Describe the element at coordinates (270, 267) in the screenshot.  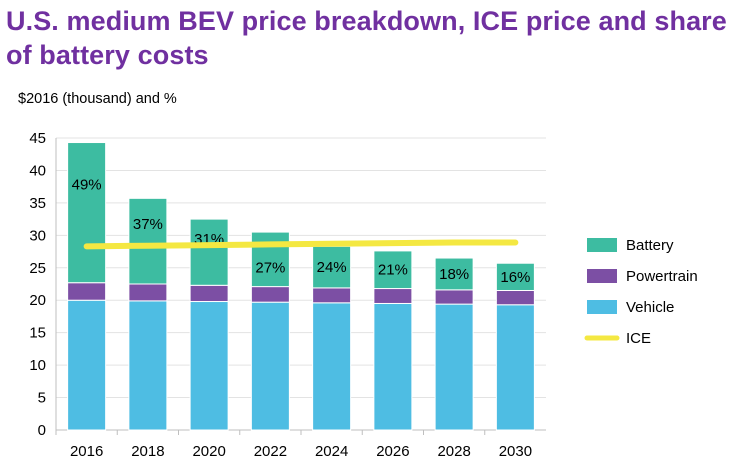
I see `battery-share-label: 27%` at that location.